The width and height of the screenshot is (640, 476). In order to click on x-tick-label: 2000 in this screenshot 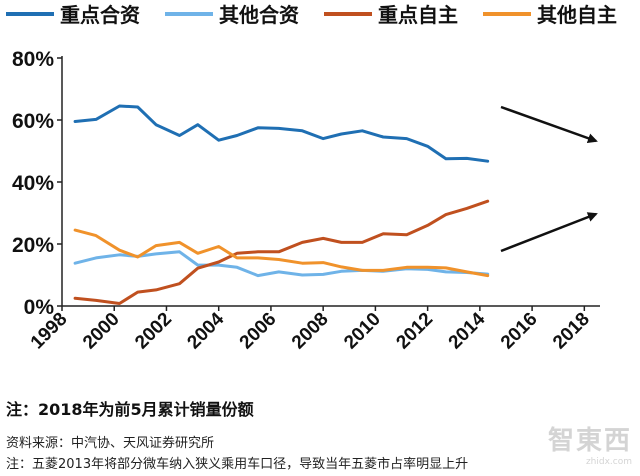, I will do `click(101, 331)`.